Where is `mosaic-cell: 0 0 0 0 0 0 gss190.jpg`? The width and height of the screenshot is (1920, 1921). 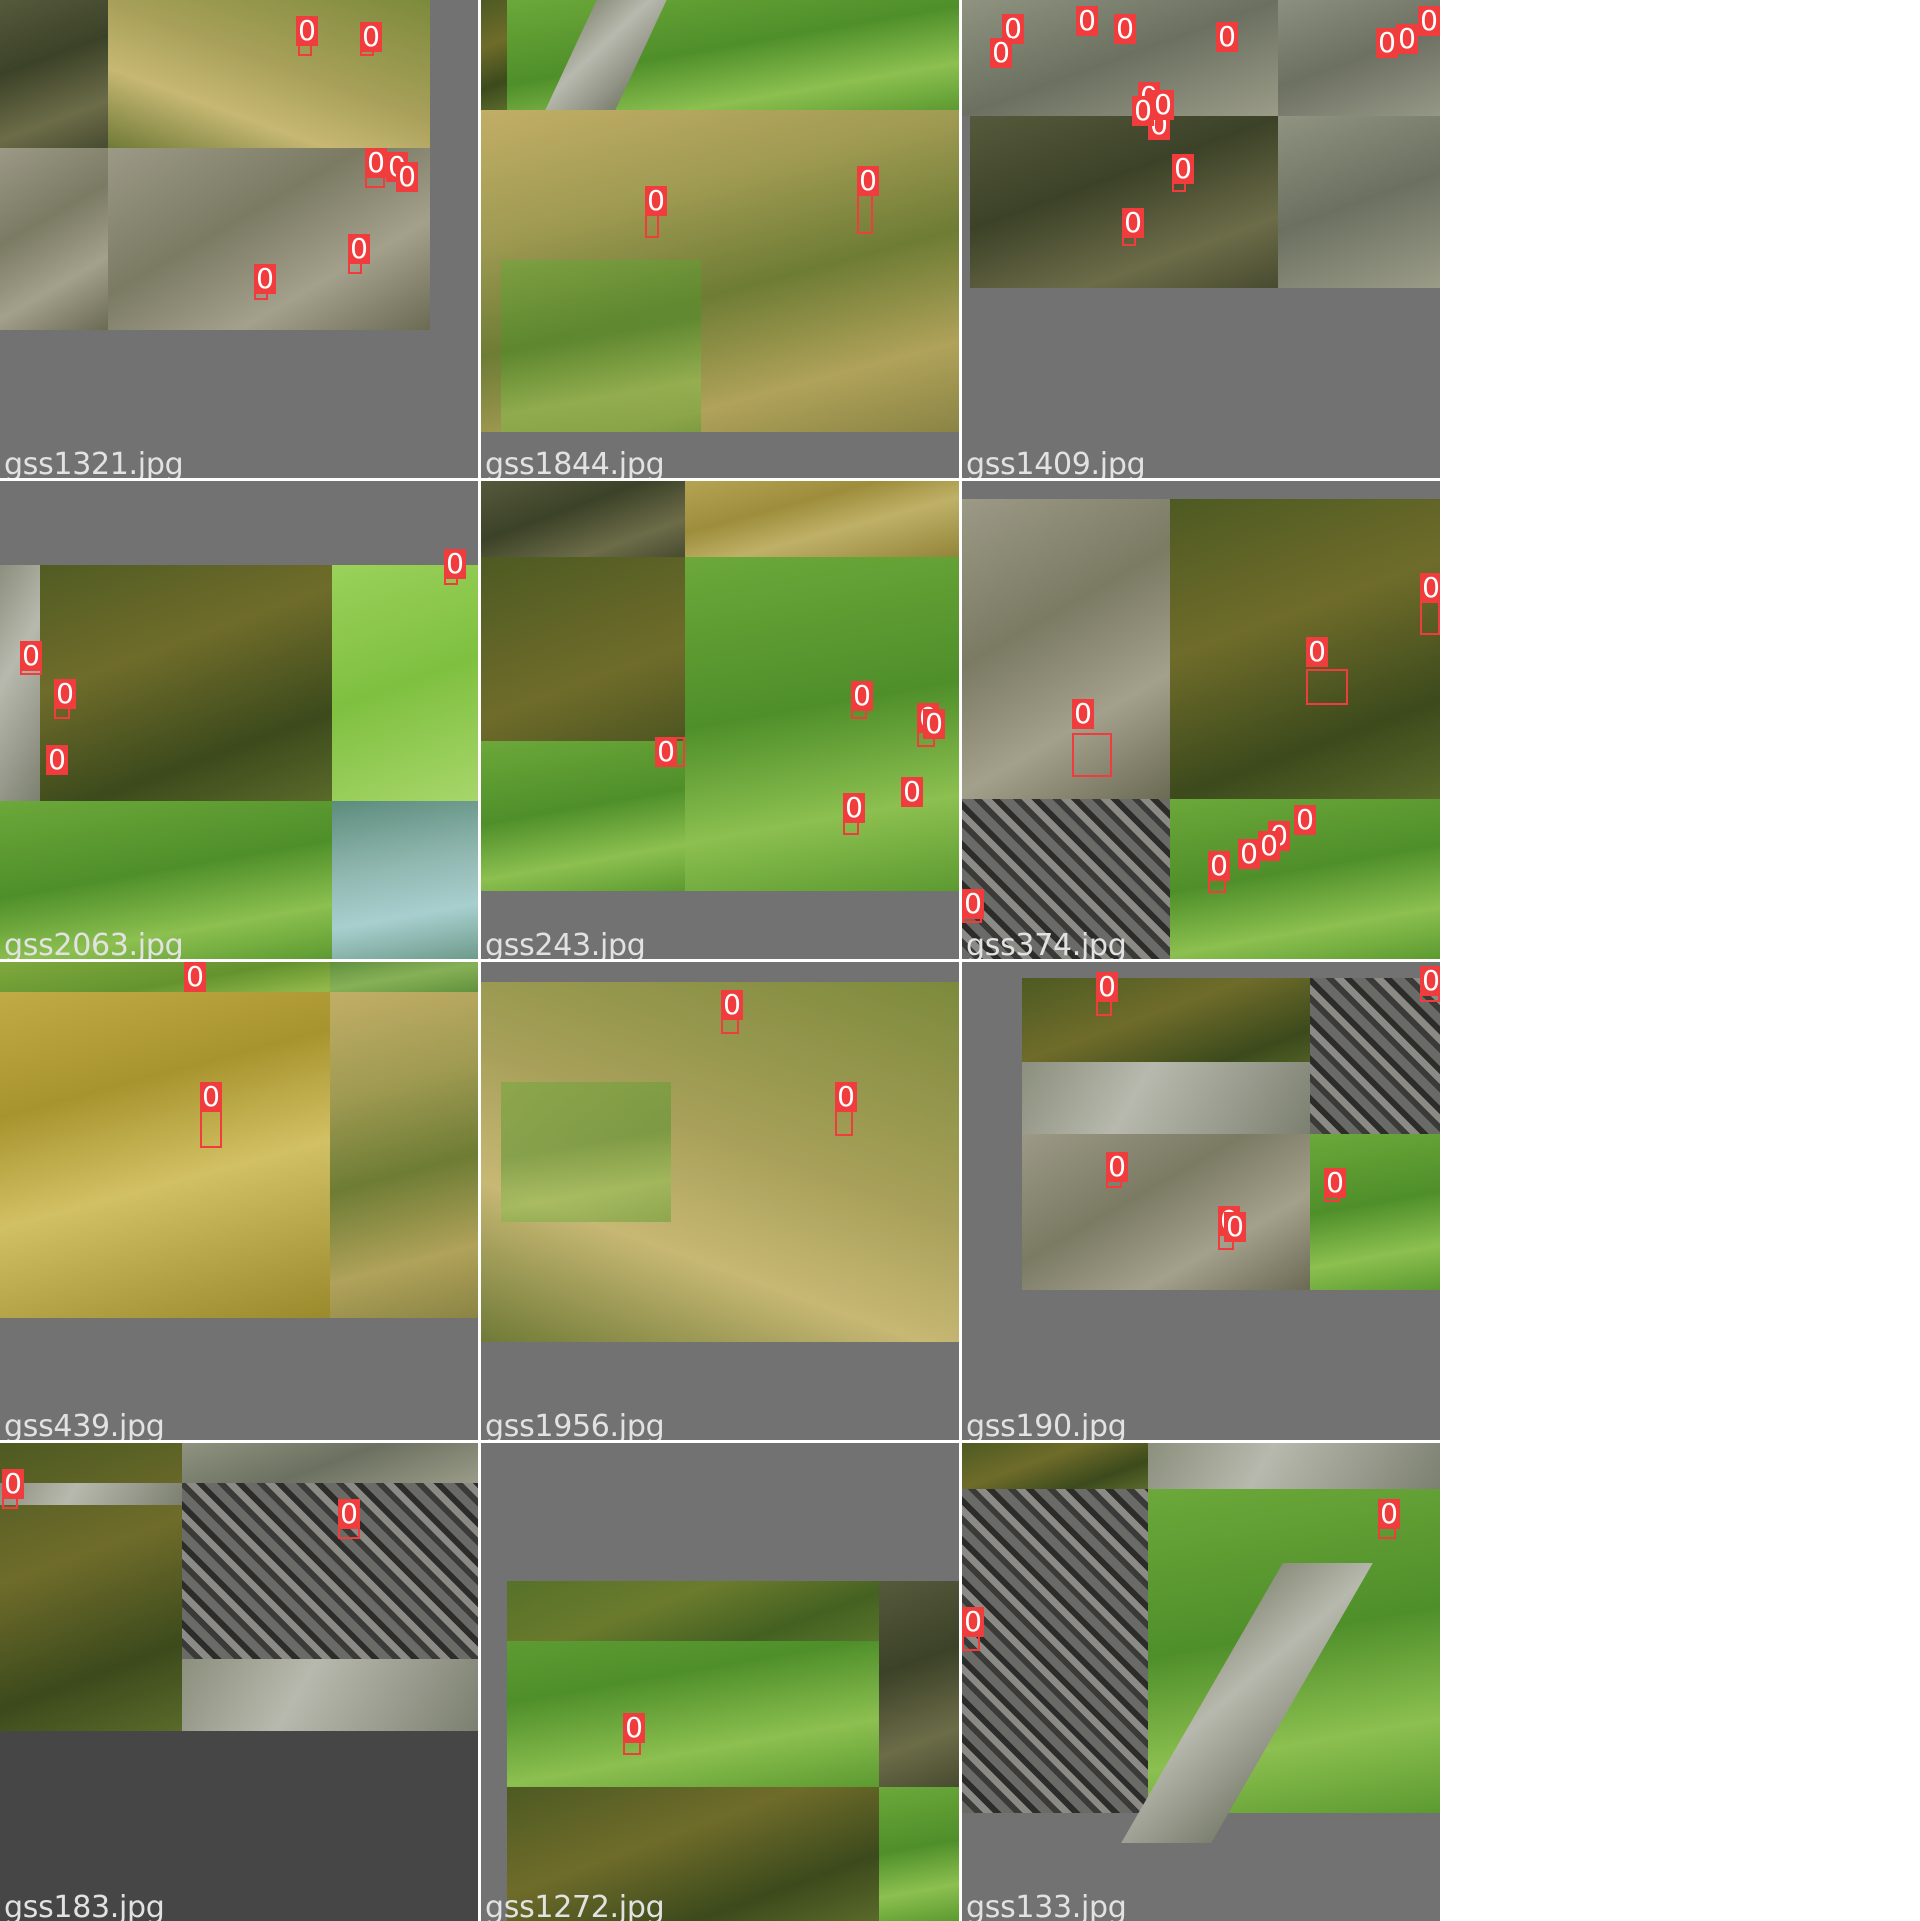 mosaic-cell: 0 0 0 0 0 0 gss190.jpg is located at coordinates (1201, 1201).